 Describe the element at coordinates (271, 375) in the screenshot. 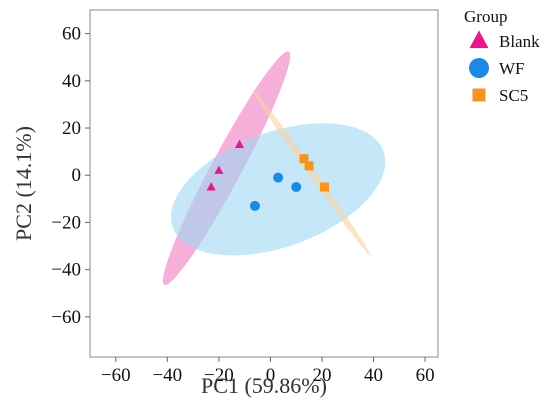

I see `x-tick-label: 0` at that location.